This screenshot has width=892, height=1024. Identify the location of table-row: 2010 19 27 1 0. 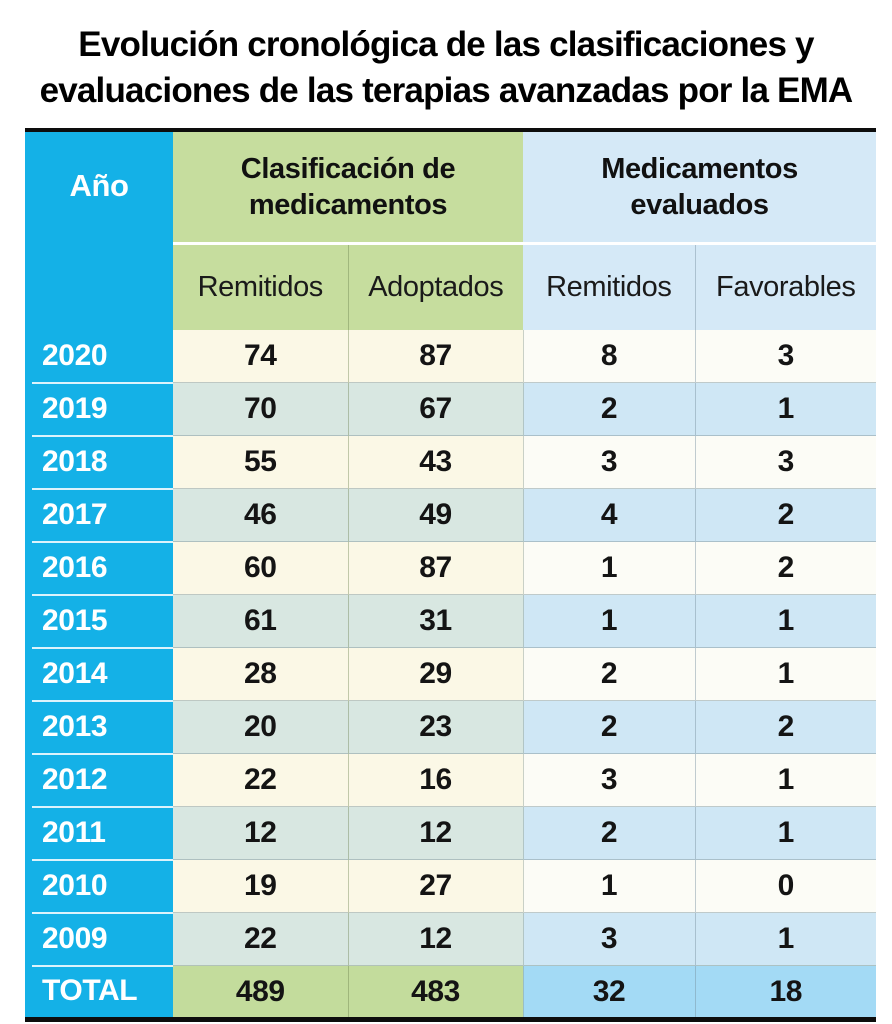
(451, 885).